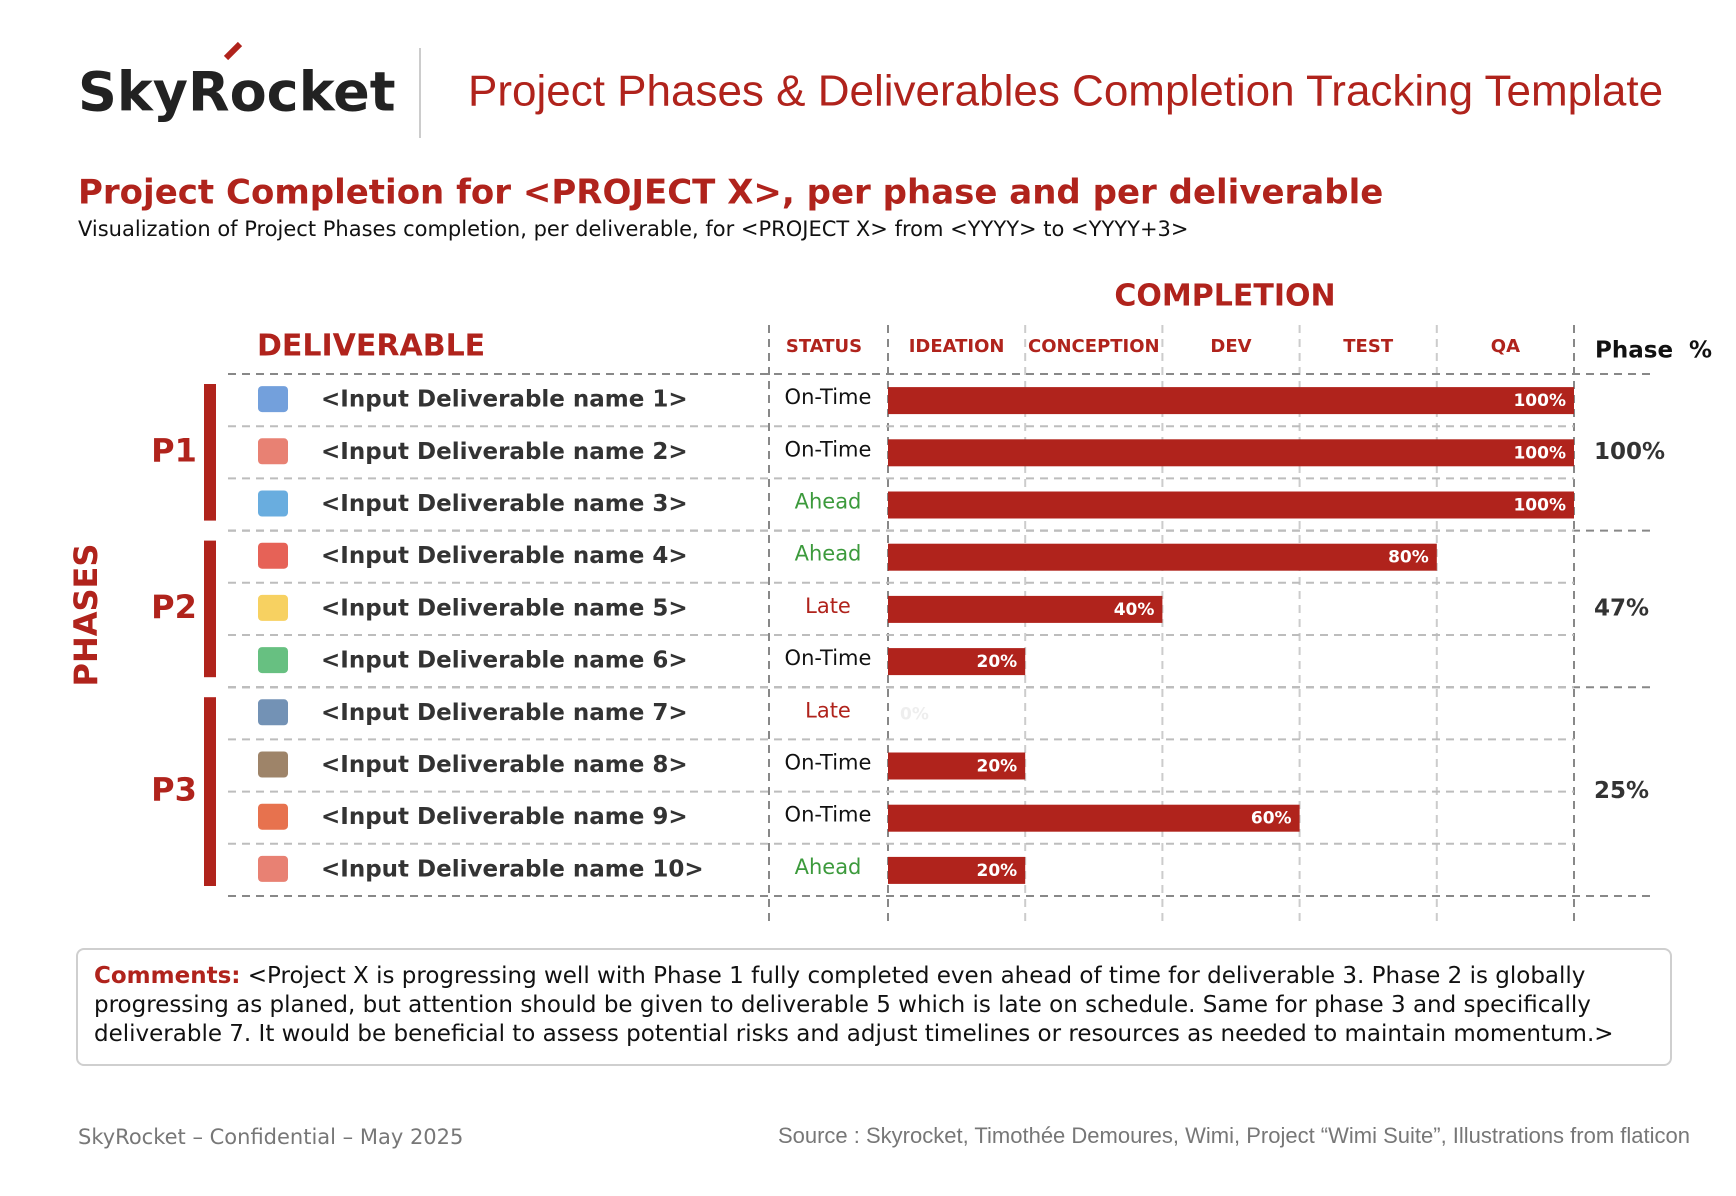  Describe the element at coordinates (167, 976) in the screenshot. I see `comments-label: Comments:` at that location.